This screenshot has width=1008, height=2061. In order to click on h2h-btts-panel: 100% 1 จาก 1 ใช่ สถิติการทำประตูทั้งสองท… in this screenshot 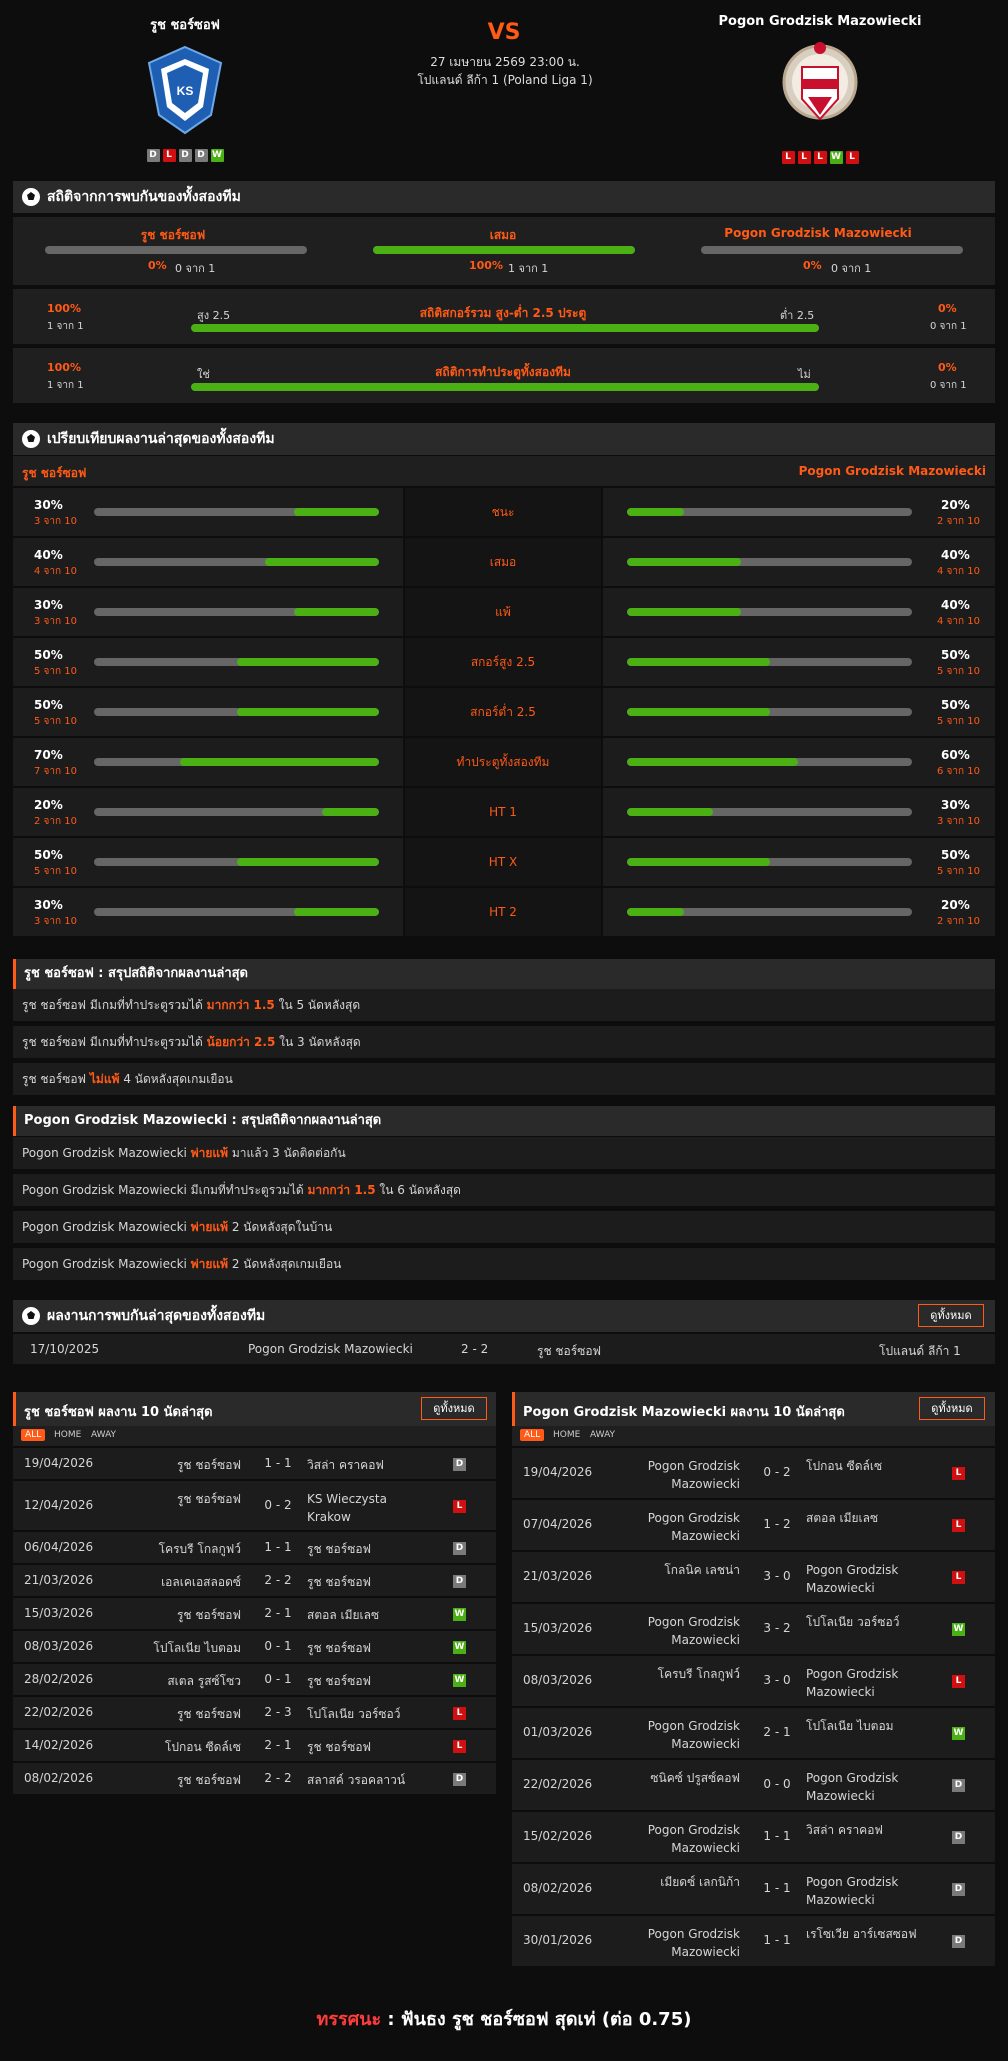, I will do `click(504, 375)`.